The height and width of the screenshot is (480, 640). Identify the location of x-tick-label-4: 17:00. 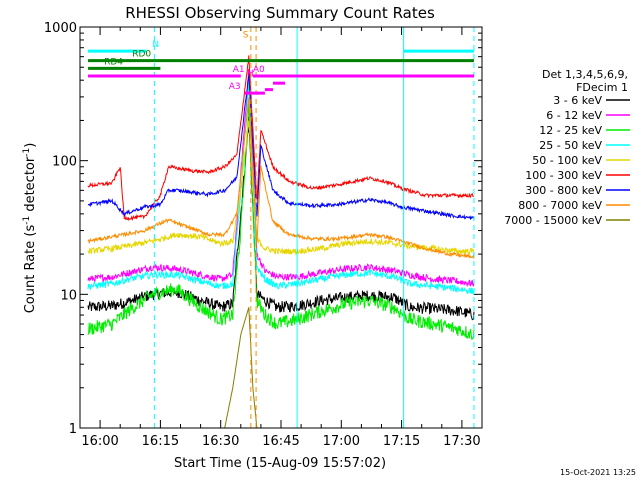
(341, 441).